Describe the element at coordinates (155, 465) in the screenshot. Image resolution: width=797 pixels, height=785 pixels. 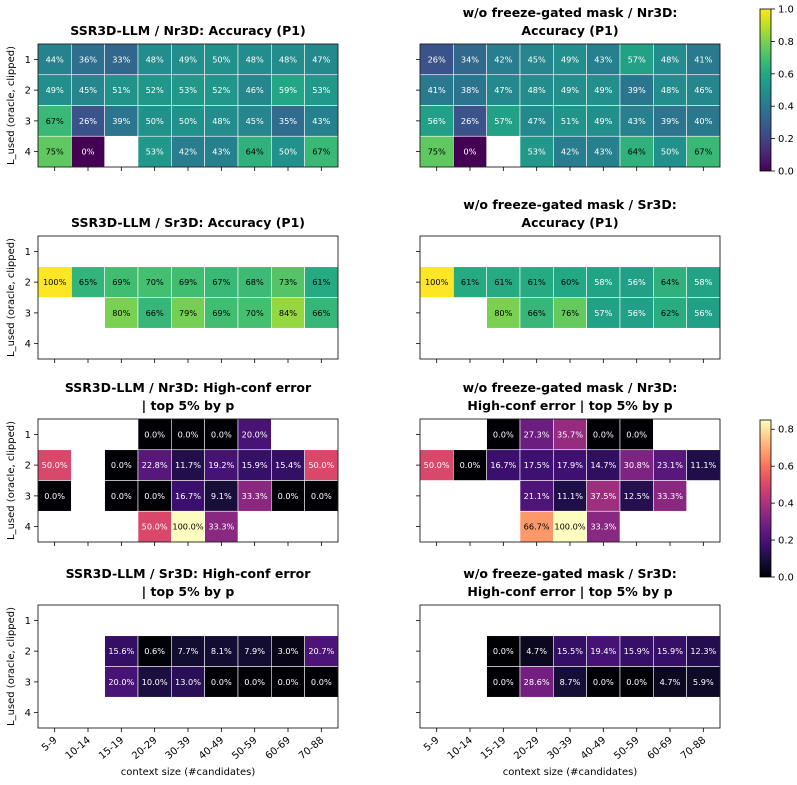
I see `cell-label: 22.8%` at that location.